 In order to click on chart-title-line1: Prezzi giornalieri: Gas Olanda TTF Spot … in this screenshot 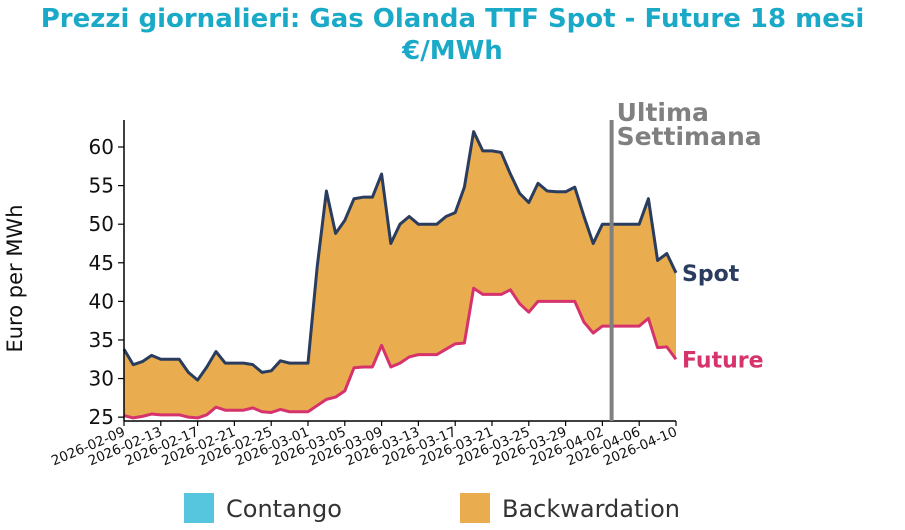, I will do `click(452, 19)`.